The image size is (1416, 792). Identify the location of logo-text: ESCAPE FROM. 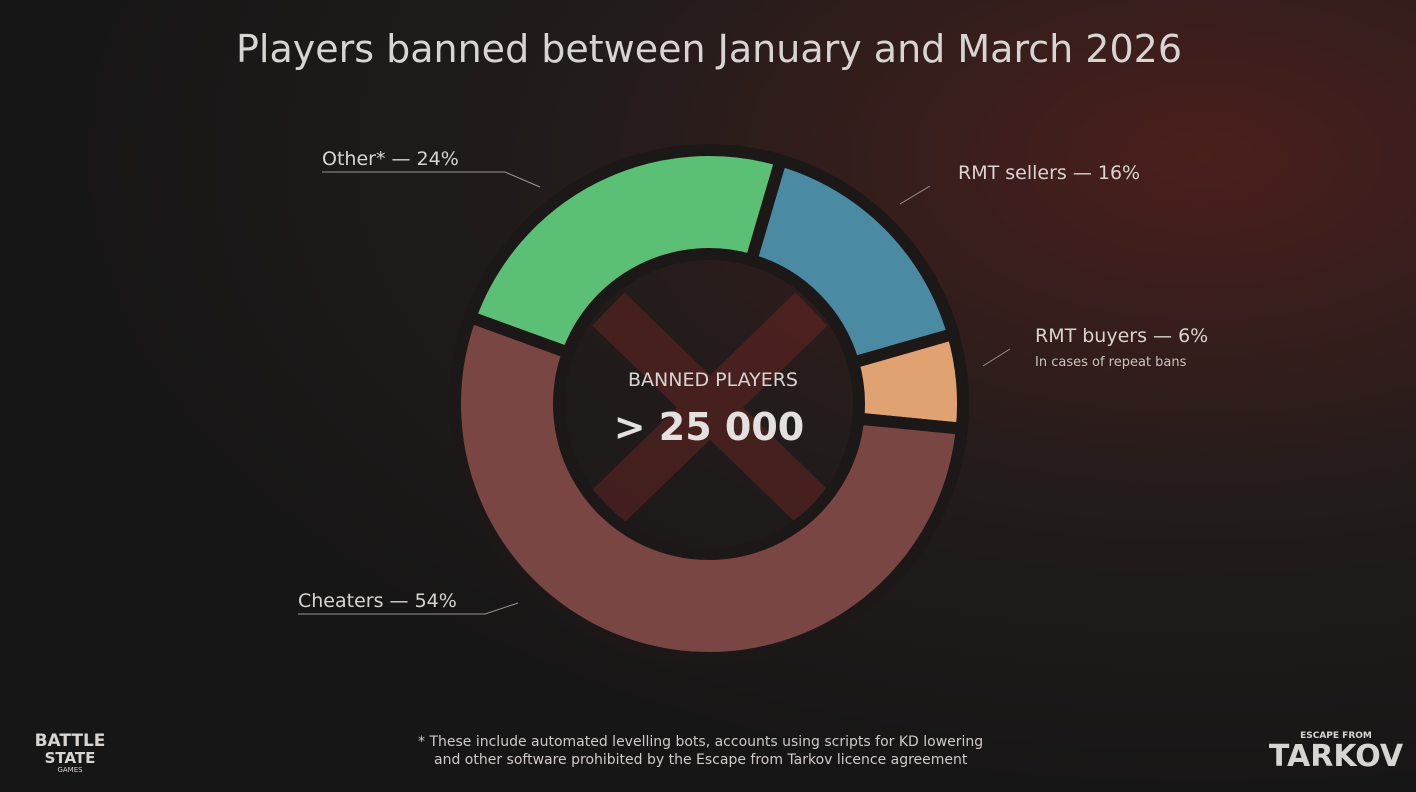
(1336, 736).